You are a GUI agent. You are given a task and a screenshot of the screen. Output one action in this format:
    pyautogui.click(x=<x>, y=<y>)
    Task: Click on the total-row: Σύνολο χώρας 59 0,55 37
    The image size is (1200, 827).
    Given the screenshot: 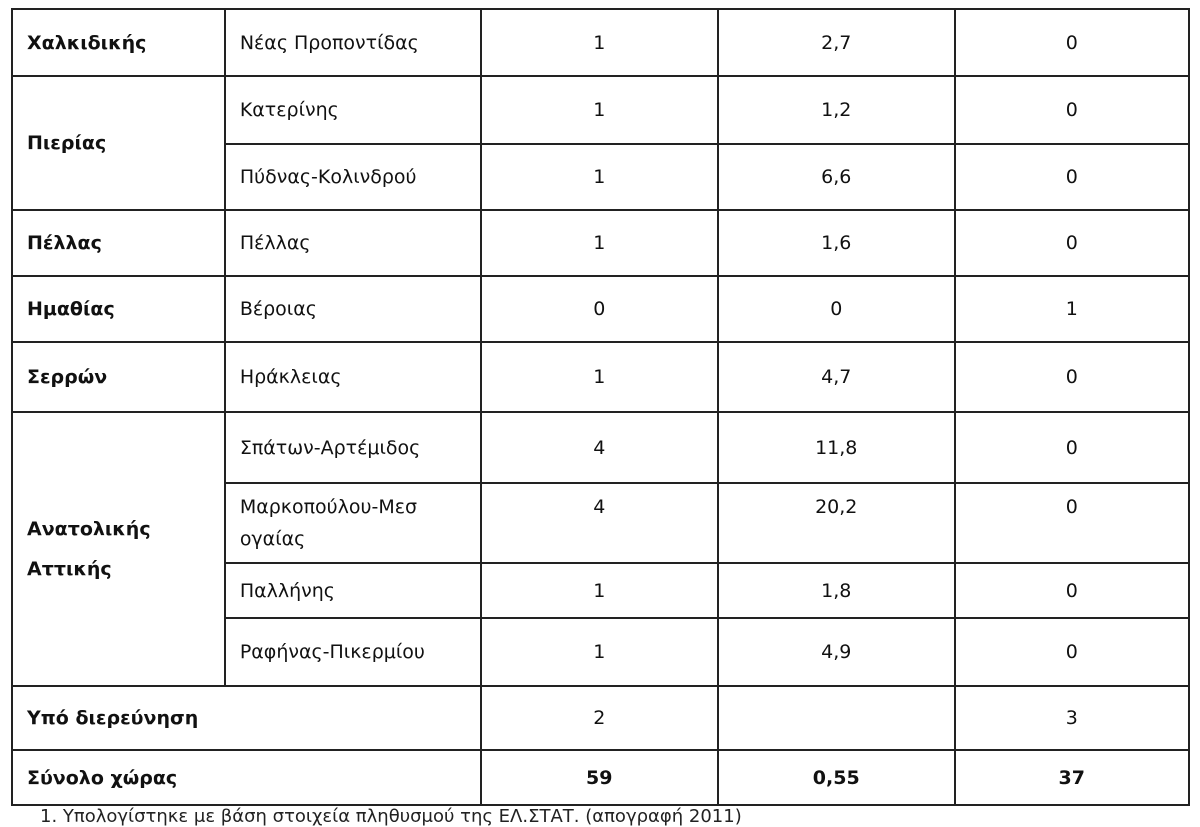 What is the action you would take?
    pyautogui.click(x=600, y=777)
    